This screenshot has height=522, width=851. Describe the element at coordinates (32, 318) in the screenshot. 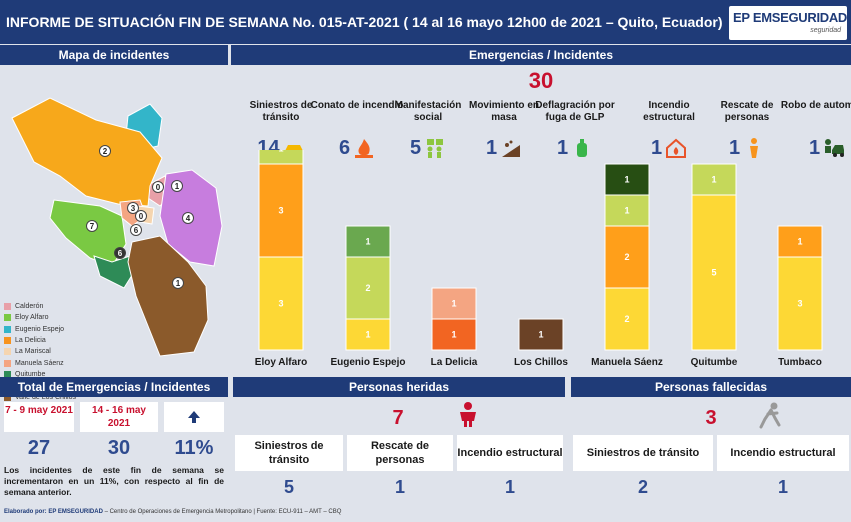

I see `legend-label: Eloy Alfaro` at that location.